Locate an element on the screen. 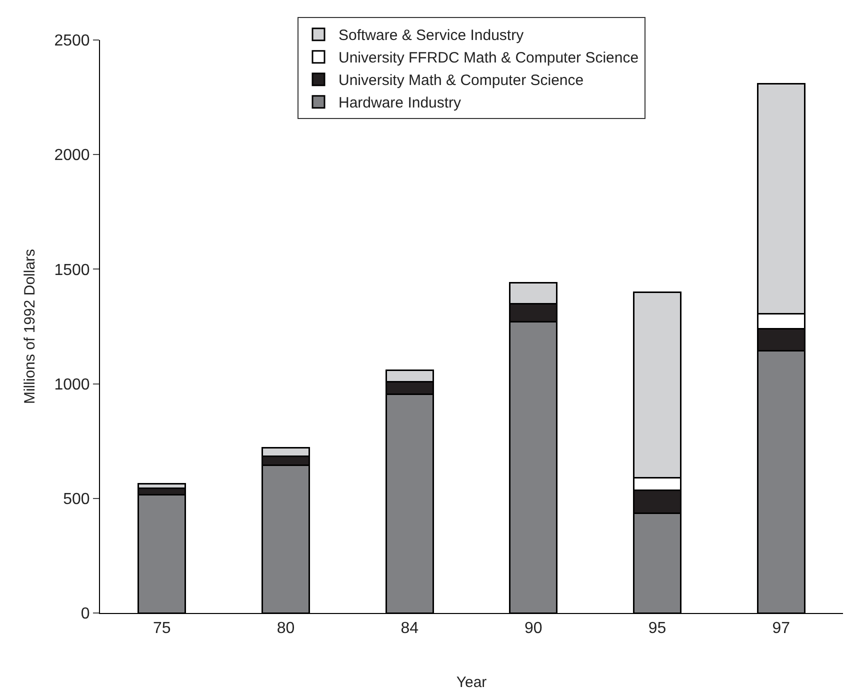  x-tick-label: 75 is located at coordinates (162, 629).